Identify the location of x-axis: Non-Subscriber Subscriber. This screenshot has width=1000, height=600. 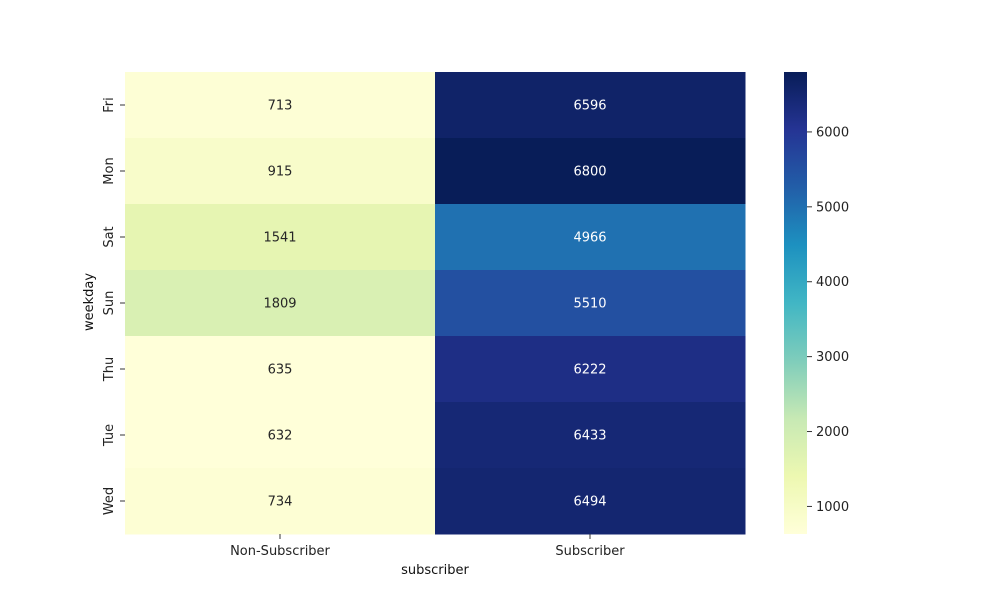
(427, 546).